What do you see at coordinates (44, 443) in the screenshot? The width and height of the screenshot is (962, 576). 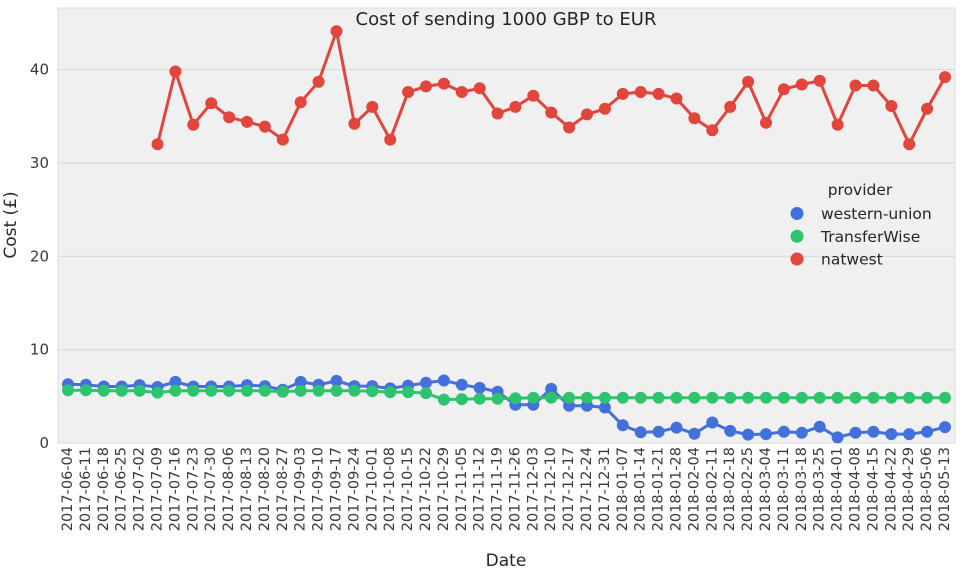 I see `y-tick-label: 0` at bounding box center [44, 443].